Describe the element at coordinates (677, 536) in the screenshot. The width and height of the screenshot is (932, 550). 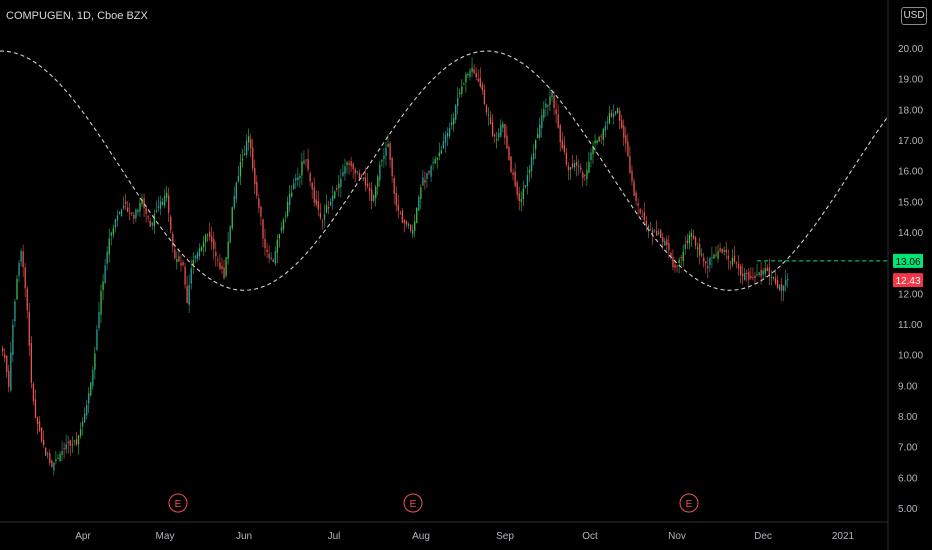
I see `x-tick-label: Nov` at that location.